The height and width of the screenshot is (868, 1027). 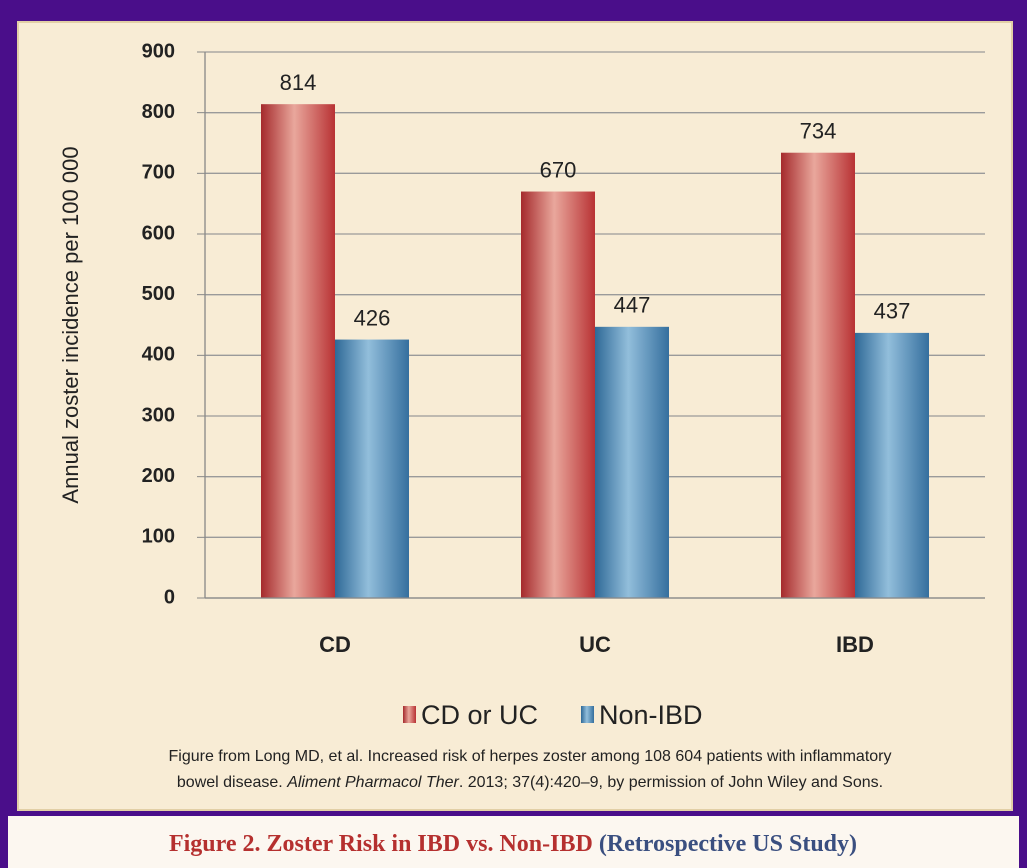 What do you see at coordinates (818, 131) in the screenshot?
I see `data-label: 734` at bounding box center [818, 131].